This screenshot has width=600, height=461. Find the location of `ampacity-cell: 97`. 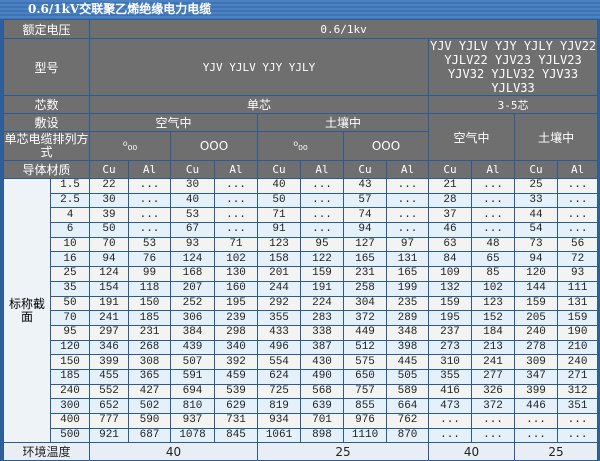

ampacity-cell: 97 is located at coordinates (408, 244).